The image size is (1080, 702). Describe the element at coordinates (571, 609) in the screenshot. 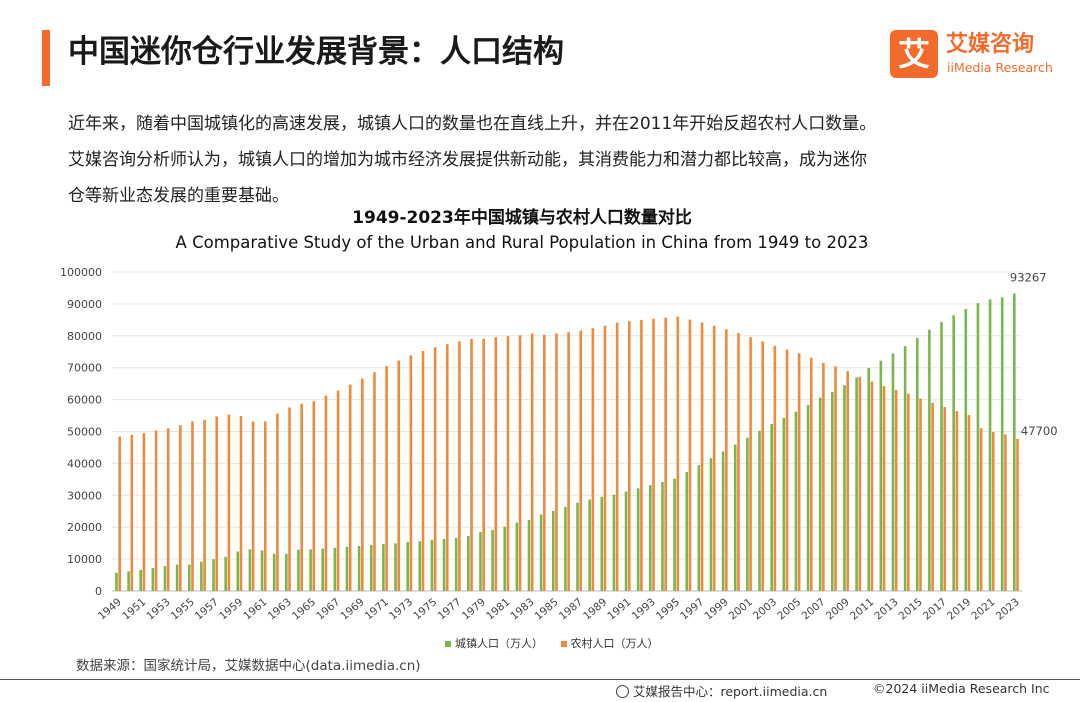

I see `x-tick-label: 1987` at that location.